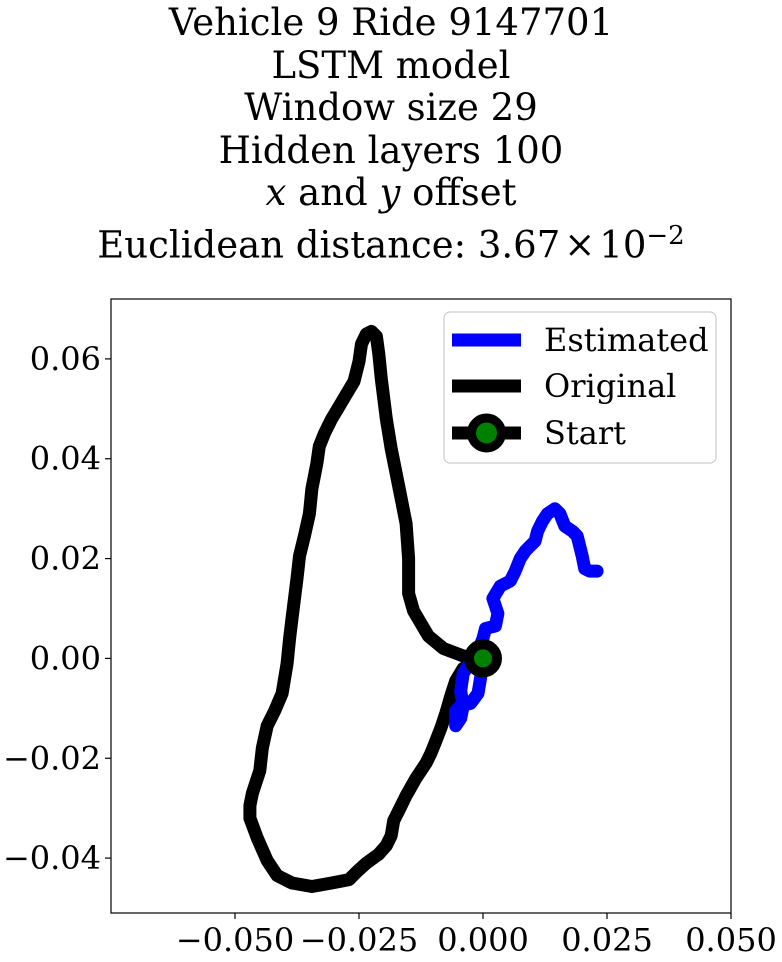  What do you see at coordinates (333, 192) in the screenshot?
I see `title-offset-and: and` at bounding box center [333, 192].